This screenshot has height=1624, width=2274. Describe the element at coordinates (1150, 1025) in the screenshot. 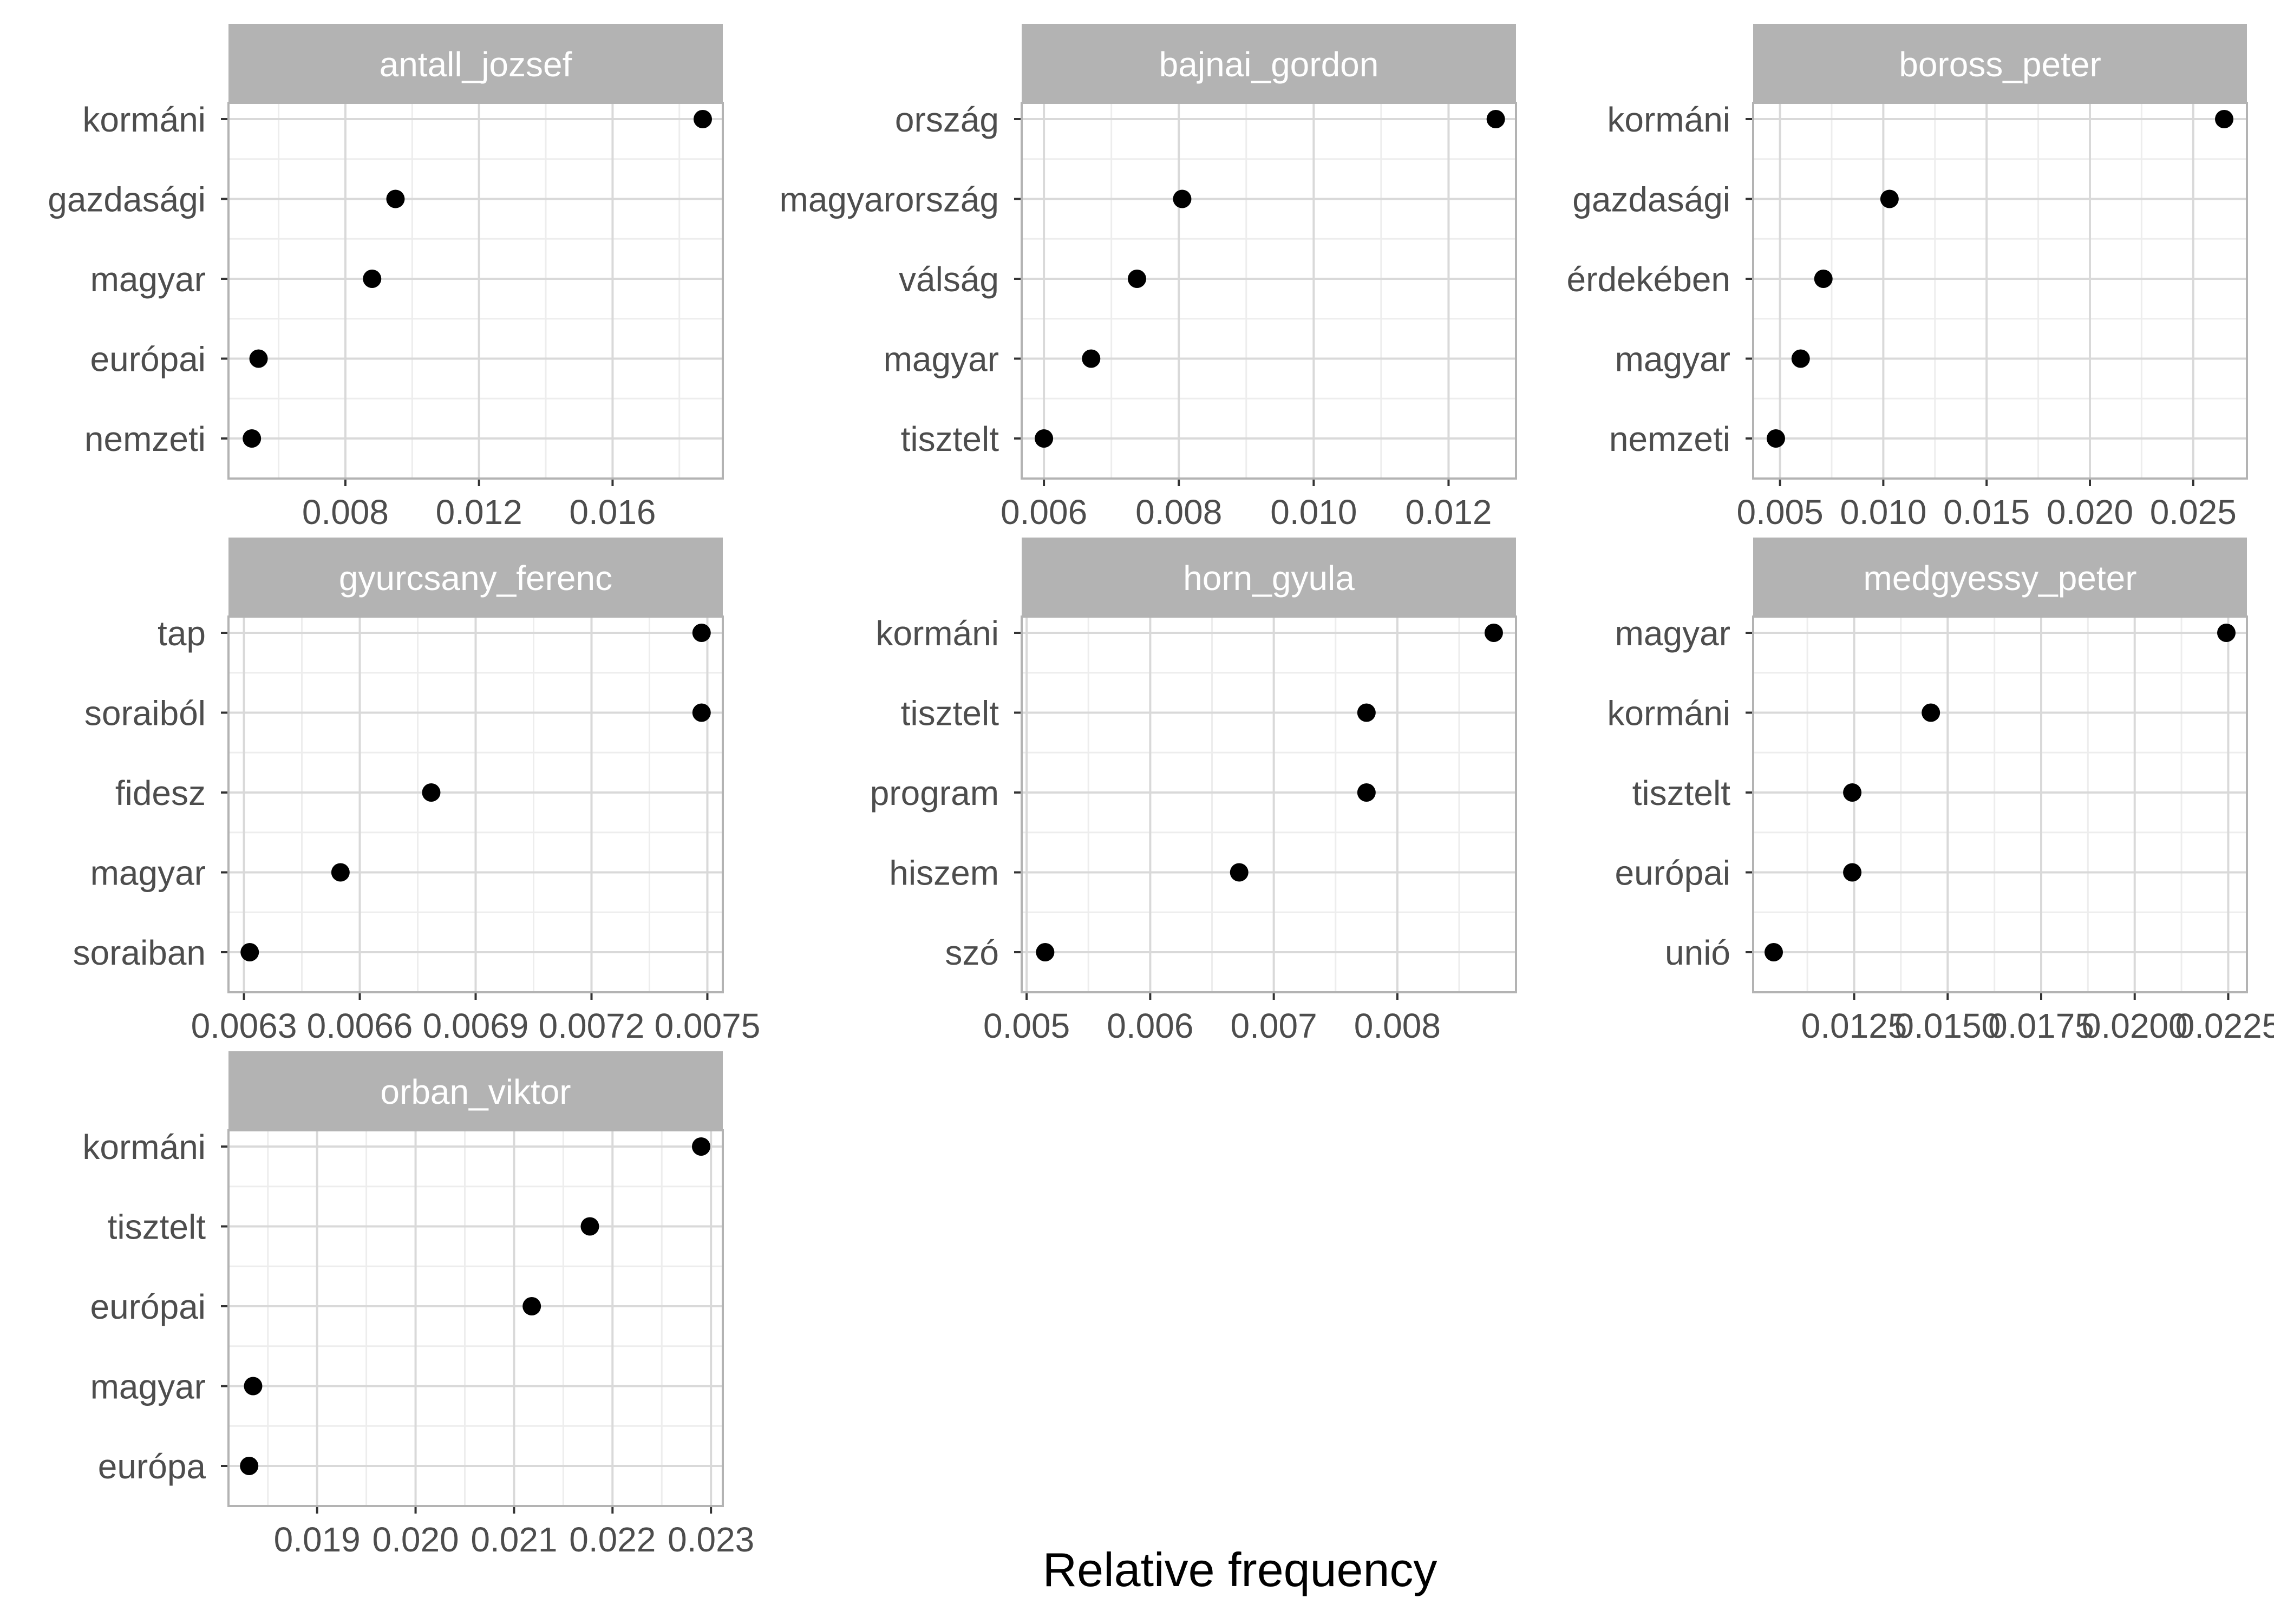

I see `x-tick-label: 0.006` at that location.